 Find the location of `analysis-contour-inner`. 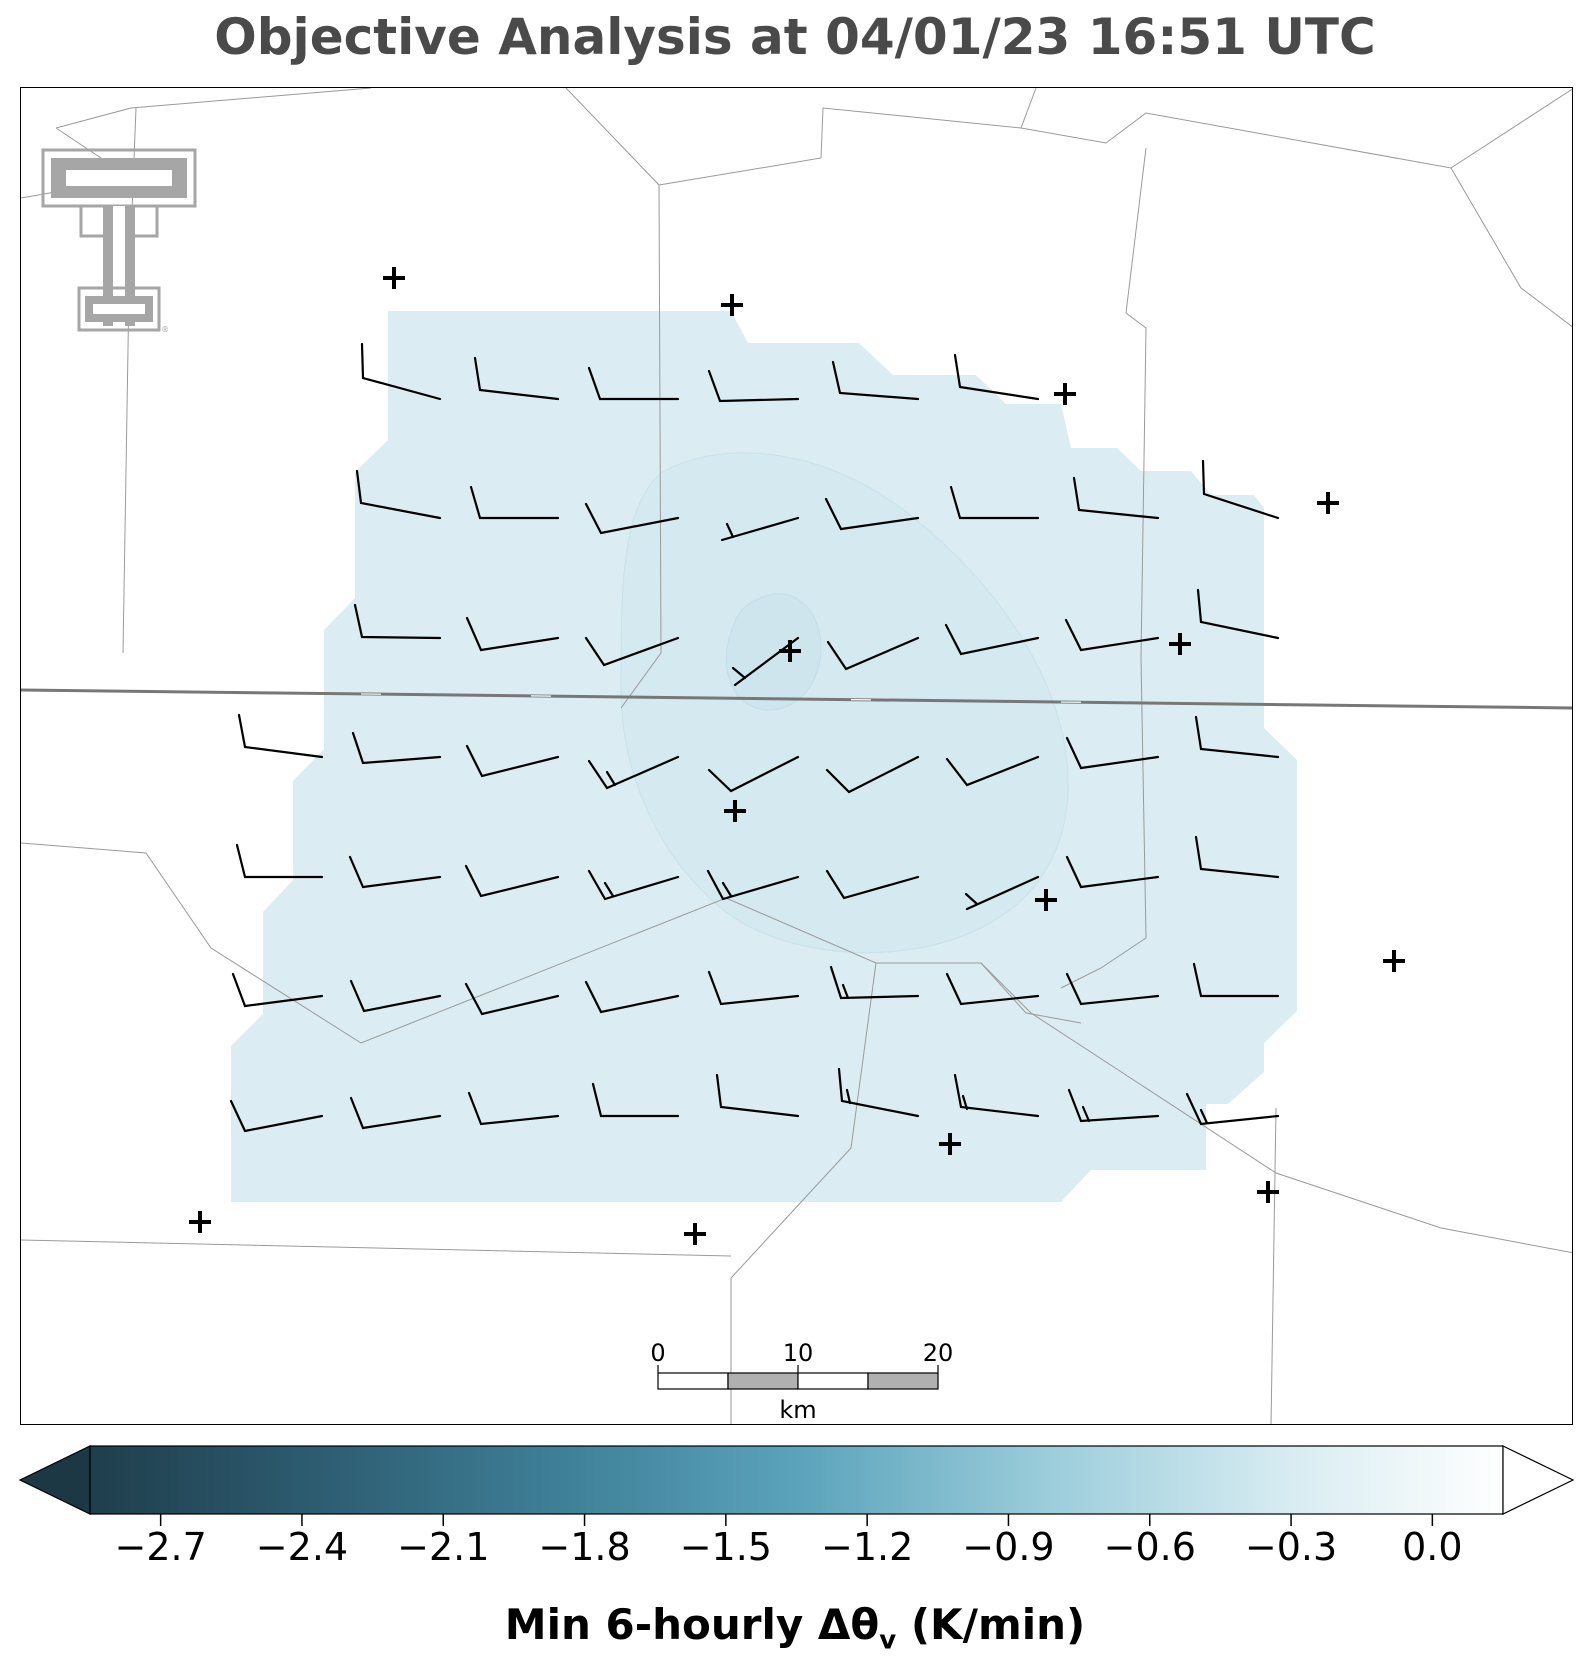

analysis-contour-inner is located at coordinates (844, 703).